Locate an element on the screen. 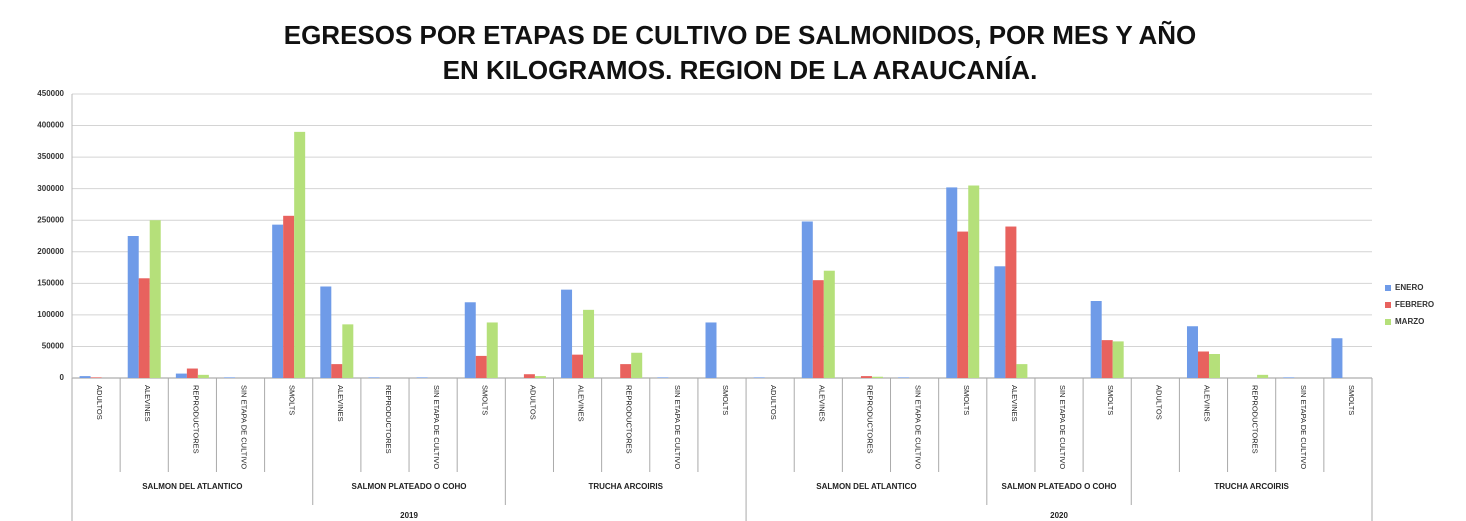  legend-label: FEBRERO is located at coordinates (1414, 304).